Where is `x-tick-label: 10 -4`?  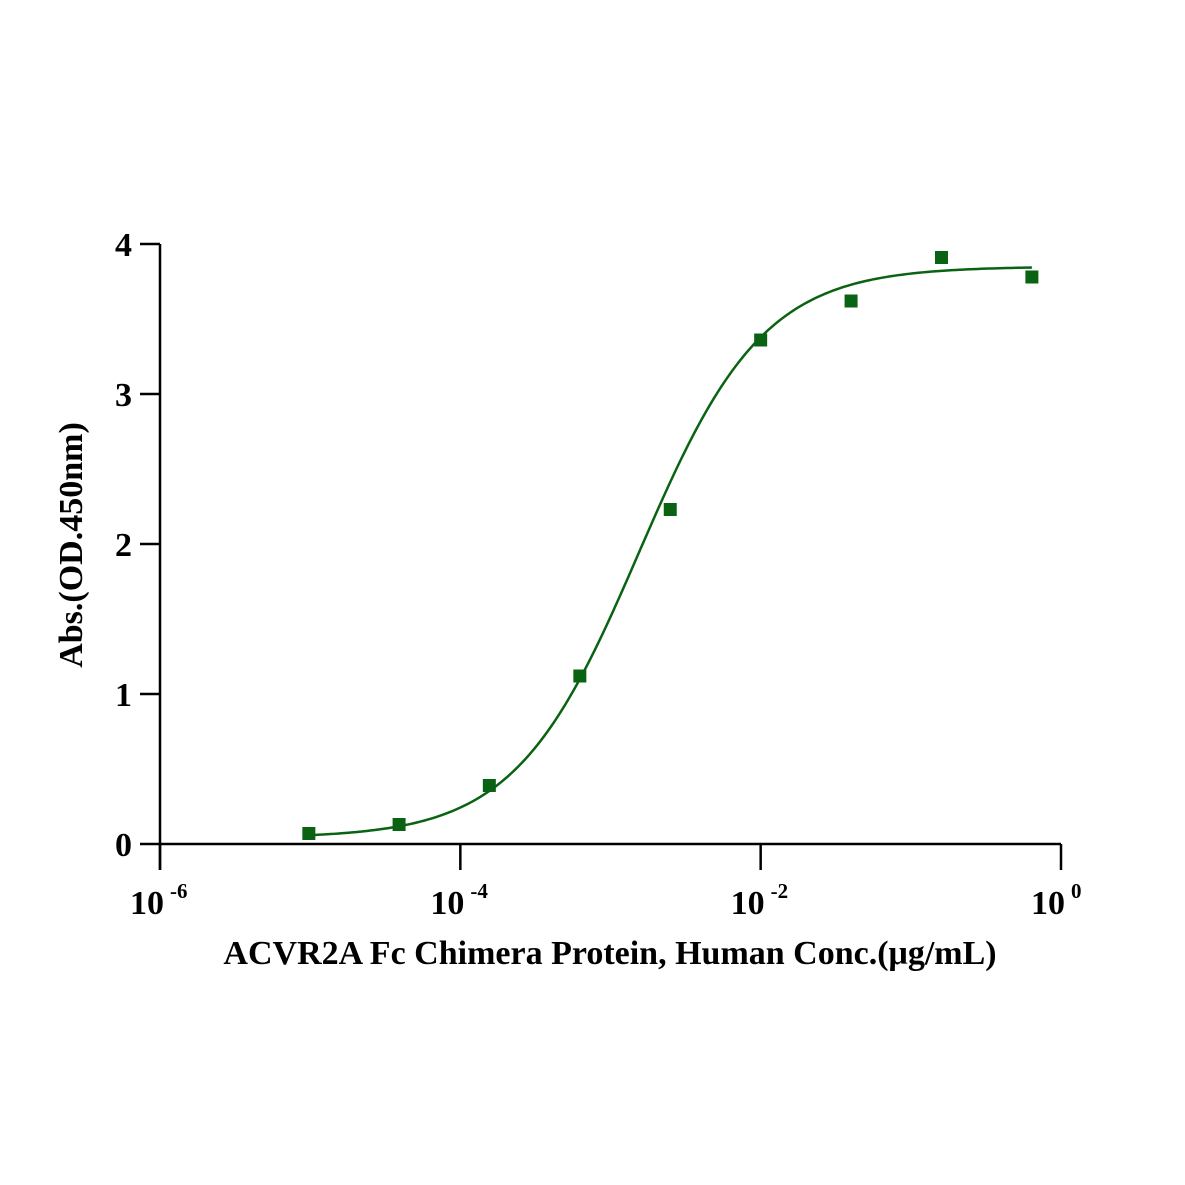
x-tick-label: 10 -4 is located at coordinates (459, 900).